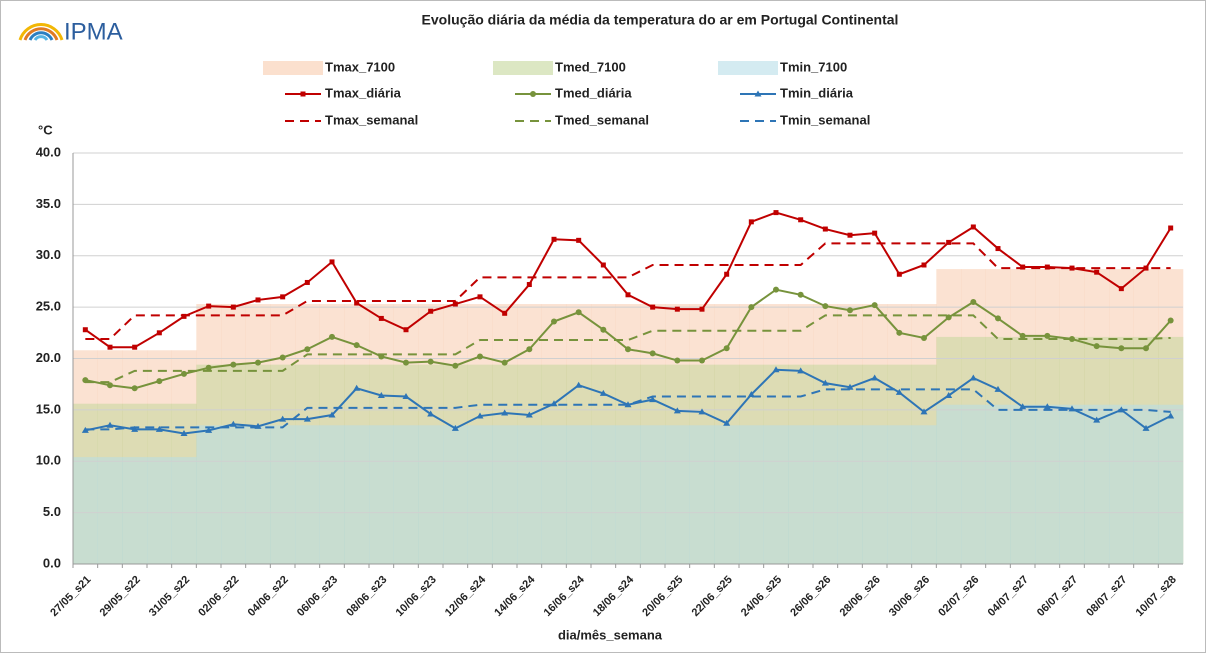 The height and width of the screenshot is (654, 1207). Describe the element at coordinates (48, 357) in the screenshot. I see `y-tick-label: 20.0` at that location.